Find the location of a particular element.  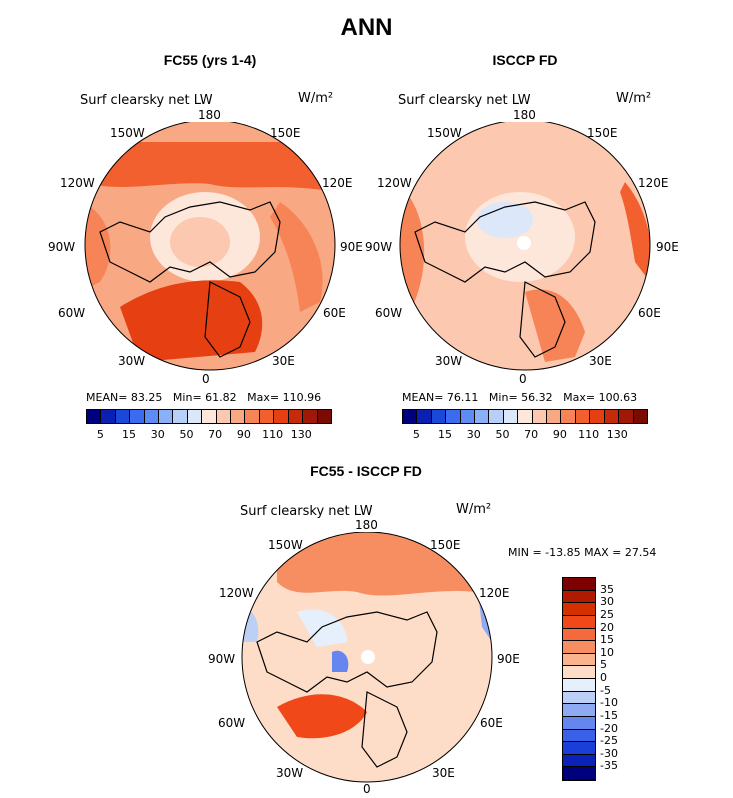

panel-1-coastline-europe is located at coordinates (227, 319).